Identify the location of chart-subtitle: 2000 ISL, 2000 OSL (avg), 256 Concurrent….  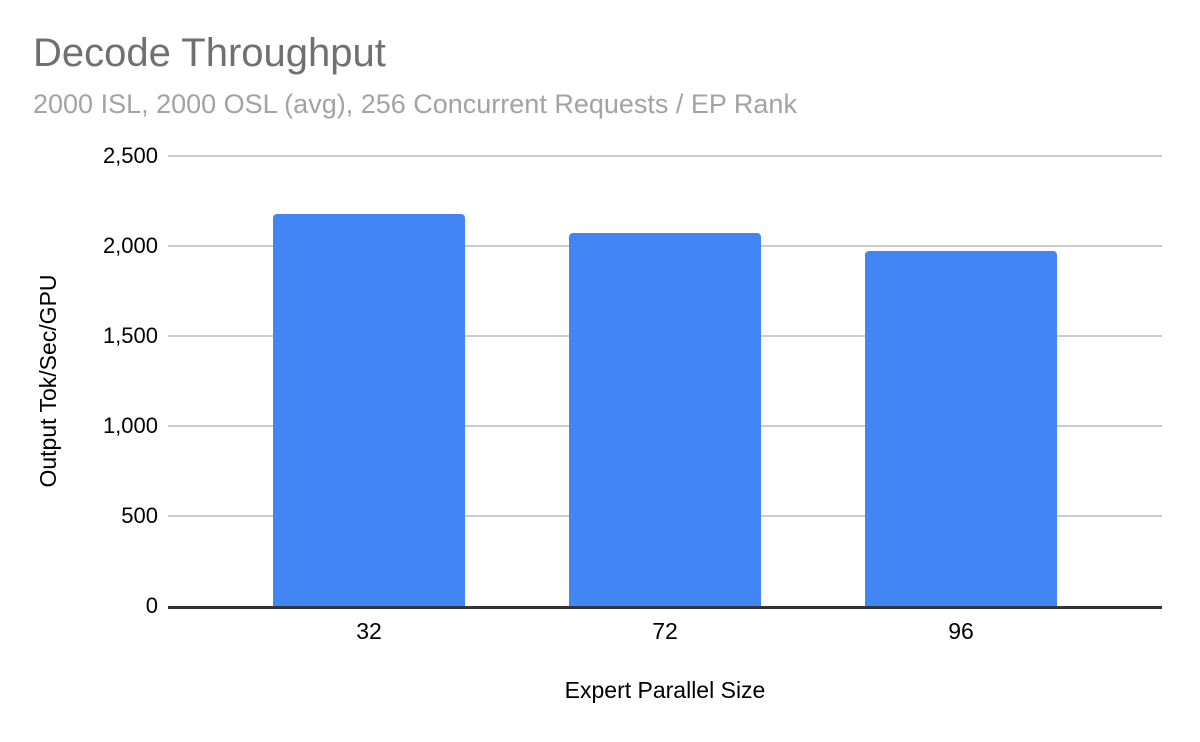
(415, 104).